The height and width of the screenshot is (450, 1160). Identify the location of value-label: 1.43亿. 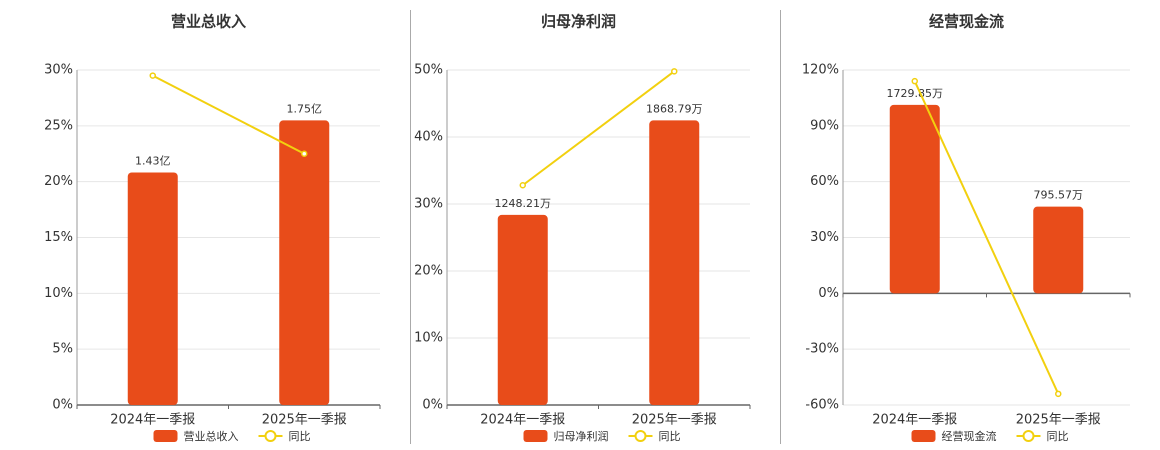
(153, 160).